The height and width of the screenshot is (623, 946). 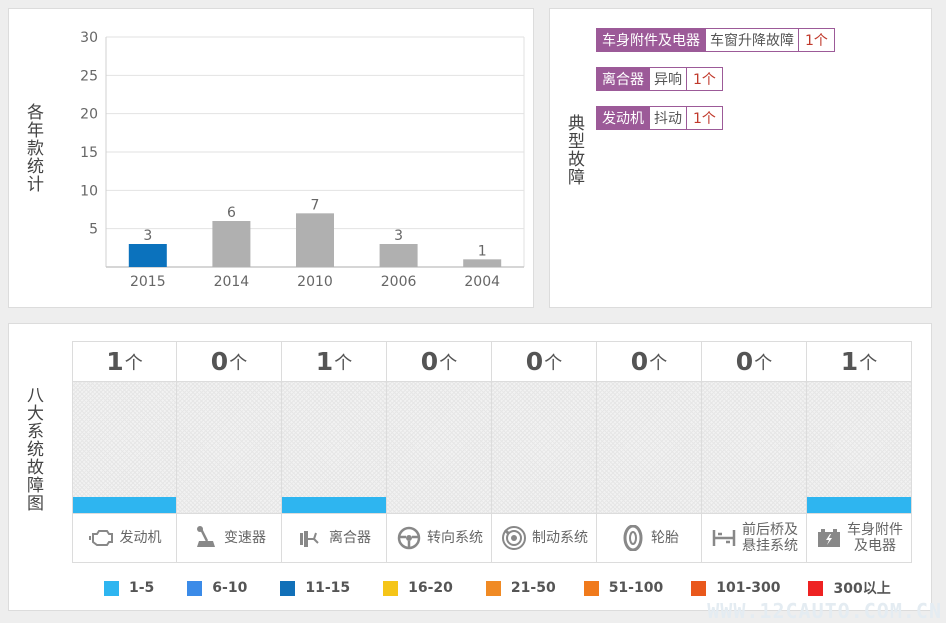 I want to click on system-column: 1 个发动机, so click(x=124, y=452).